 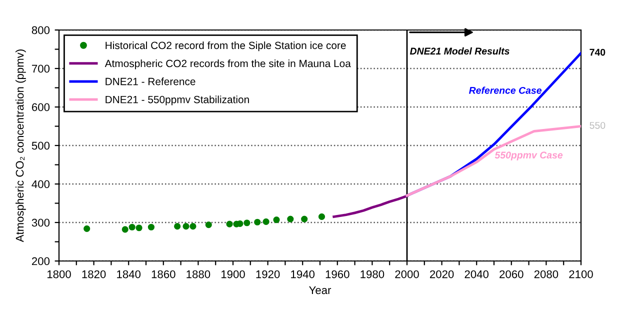 What do you see at coordinates (476, 274) in the screenshot?
I see `x-tick-label: 2040` at bounding box center [476, 274].